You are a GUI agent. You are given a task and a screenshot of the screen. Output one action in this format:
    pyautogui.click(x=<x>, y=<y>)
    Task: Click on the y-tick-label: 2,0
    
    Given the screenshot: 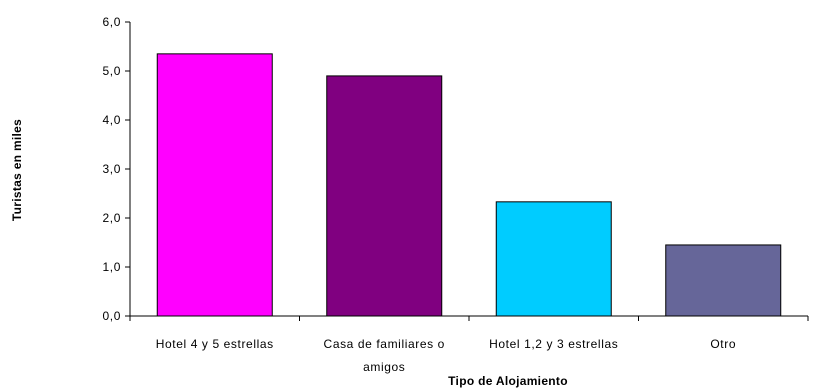 What is the action you would take?
    pyautogui.click(x=112, y=218)
    